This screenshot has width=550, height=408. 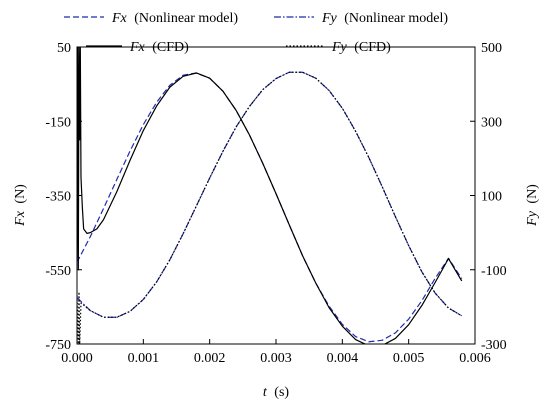 I want to click on y-right-axis-label-var: Fy, so click(x=532, y=218).